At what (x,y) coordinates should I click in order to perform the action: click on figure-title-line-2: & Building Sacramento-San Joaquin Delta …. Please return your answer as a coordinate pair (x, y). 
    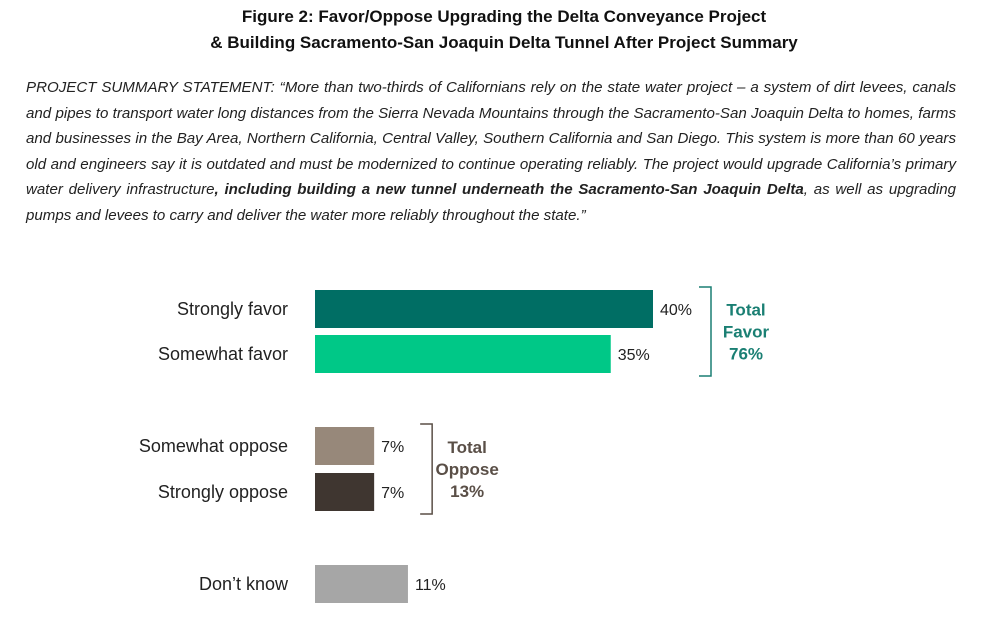
    Looking at the image, I should click on (504, 42).